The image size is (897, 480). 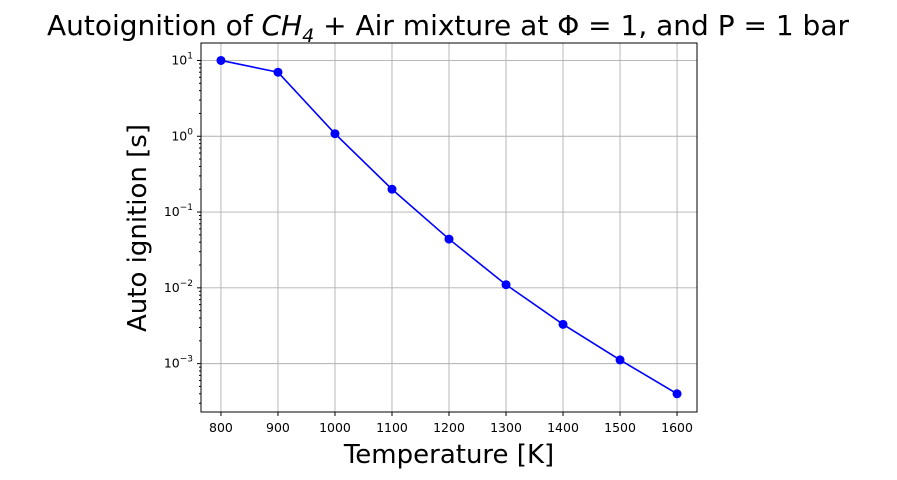 What do you see at coordinates (563, 427) in the screenshot?
I see `x-tick-label: 1400` at bounding box center [563, 427].